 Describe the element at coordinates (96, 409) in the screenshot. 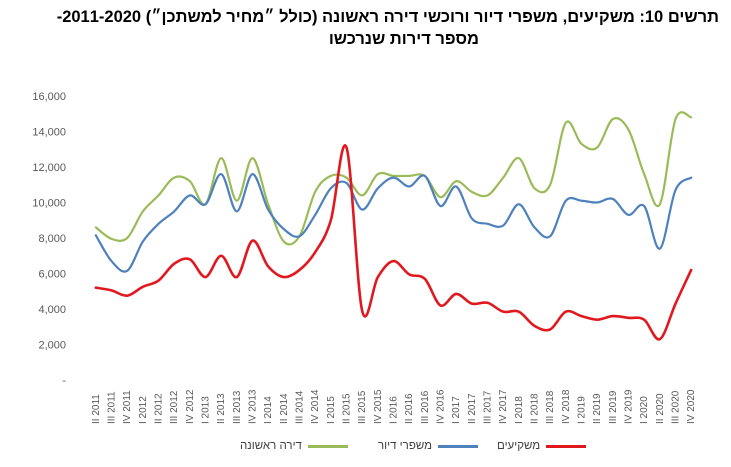

I see `x-tick-label: II 2011` at that location.